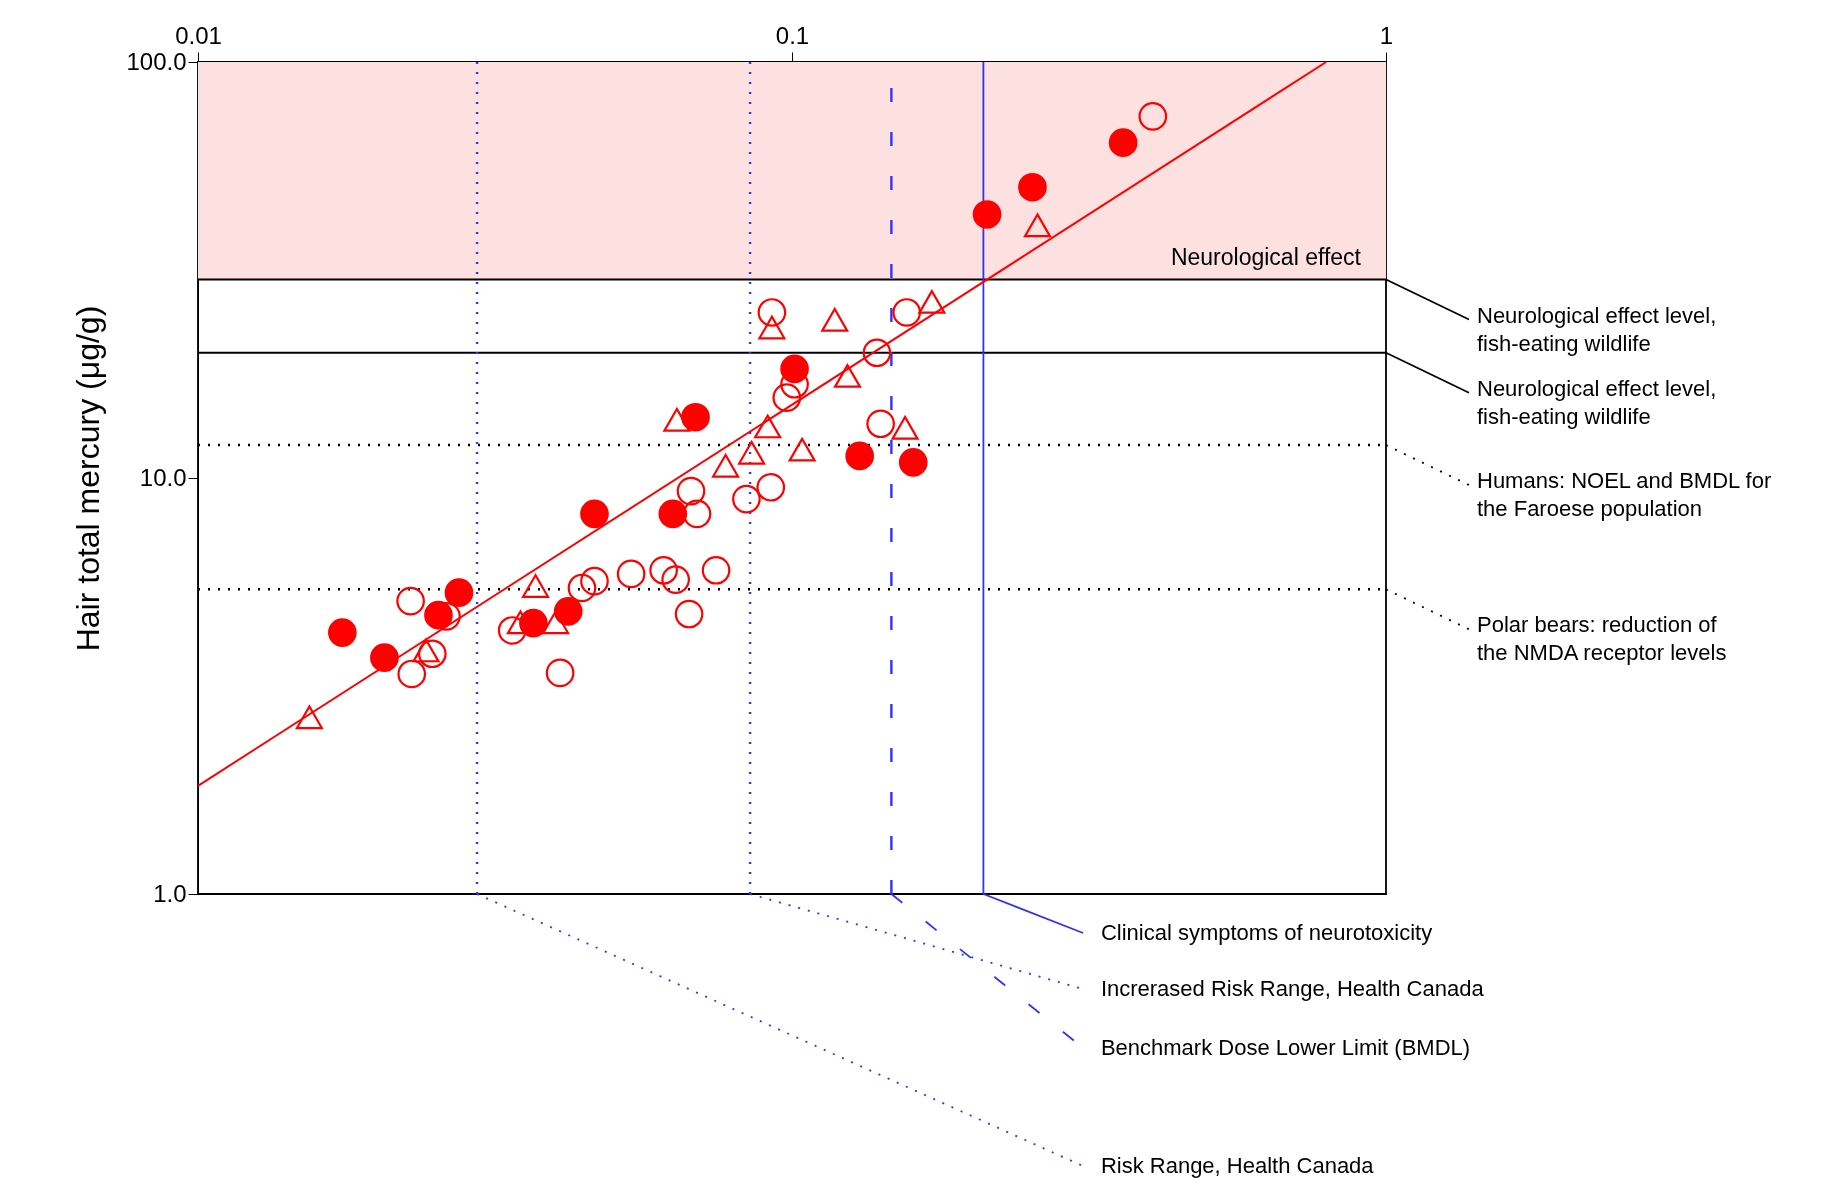  What do you see at coordinates (1292, 988) in the screenshot?
I see `ref-line-label: Increrased Risk Range, Health Canada` at bounding box center [1292, 988].